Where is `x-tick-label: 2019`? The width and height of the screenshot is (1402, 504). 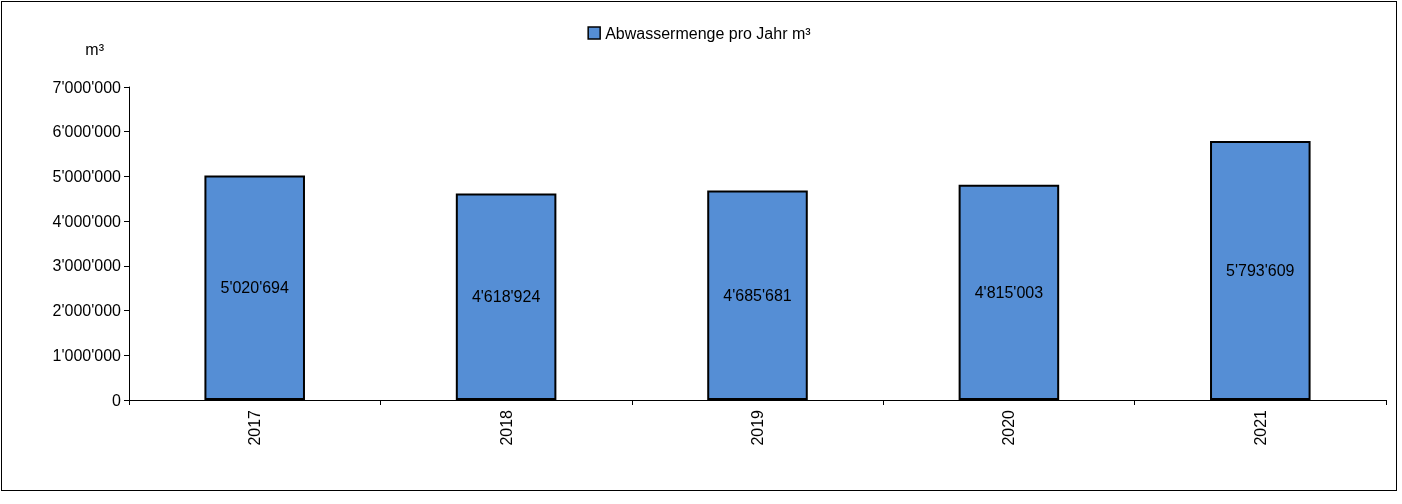
x-tick-label: 2019 is located at coordinates (757, 427).